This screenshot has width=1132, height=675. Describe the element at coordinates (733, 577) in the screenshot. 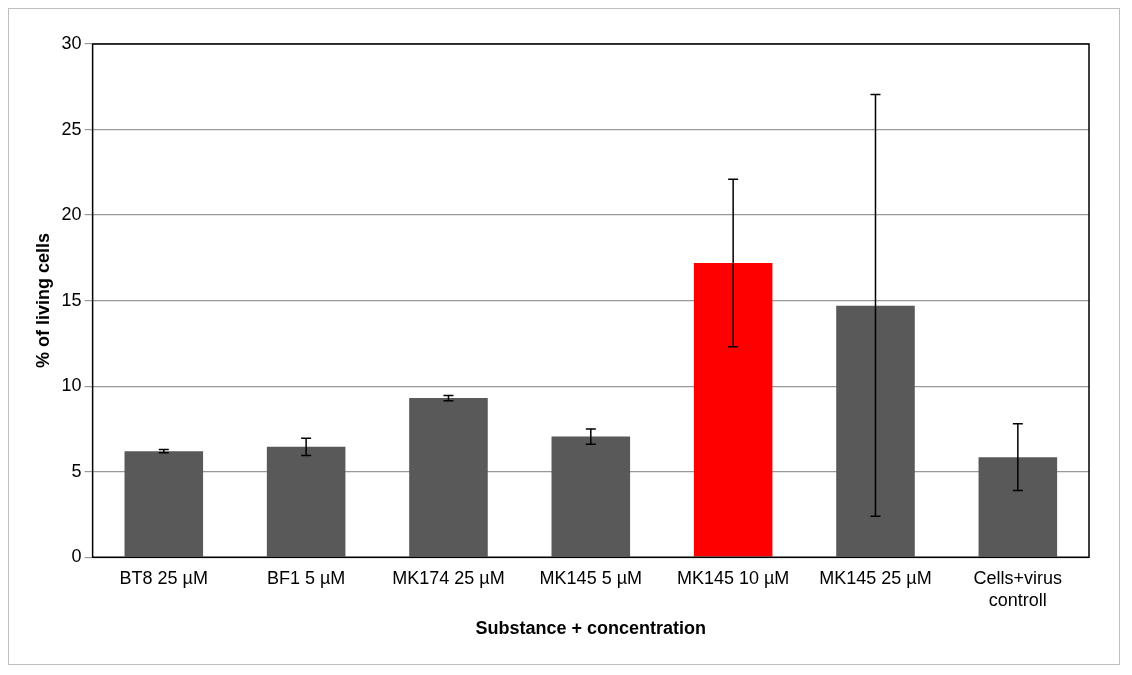

I see `x-tick-label: MK145 10 µM` at that location.